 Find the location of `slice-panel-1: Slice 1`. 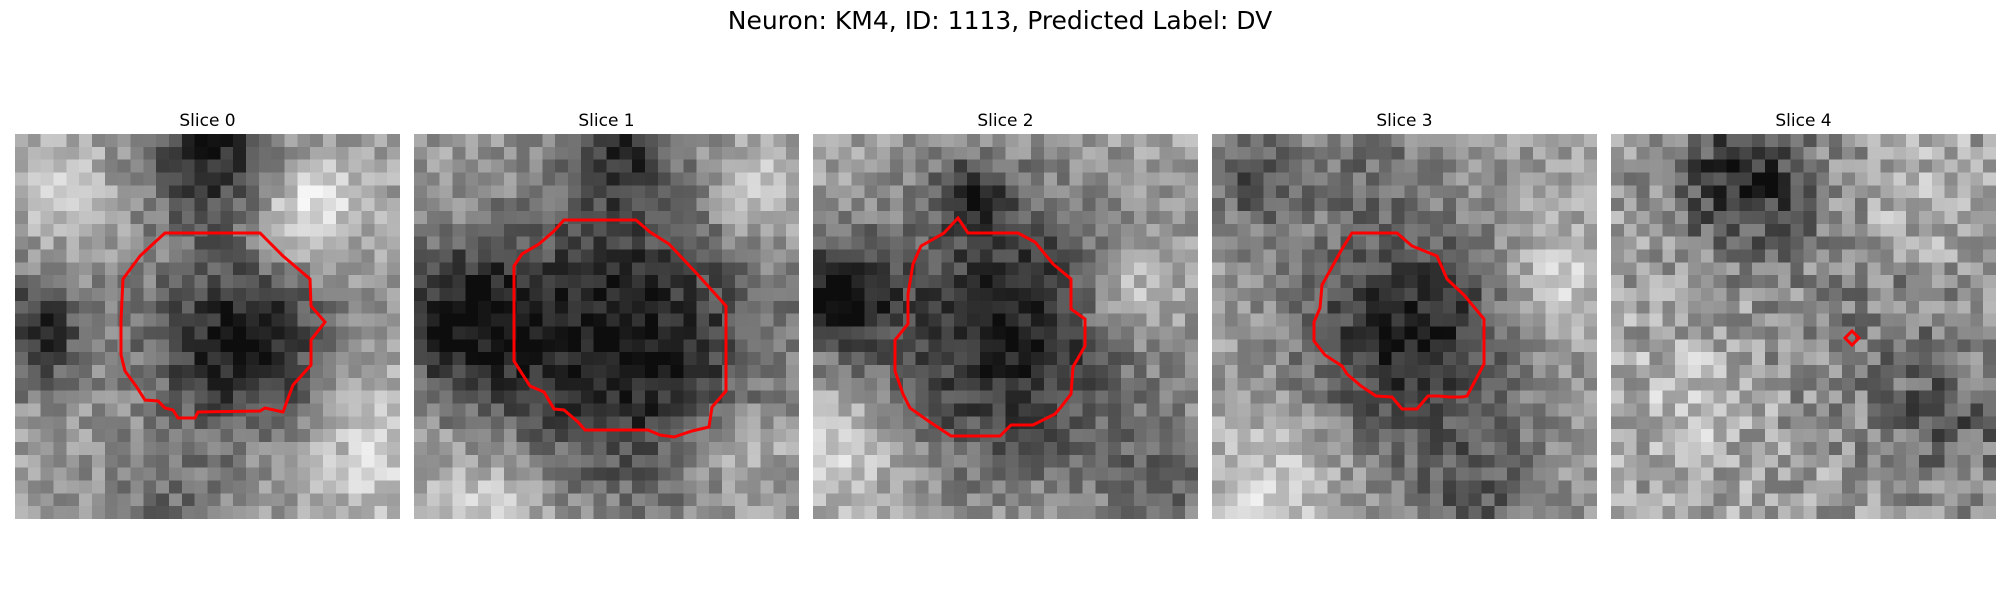

slice-panel-1: Slice 1 is located at coordinates (606, 121).